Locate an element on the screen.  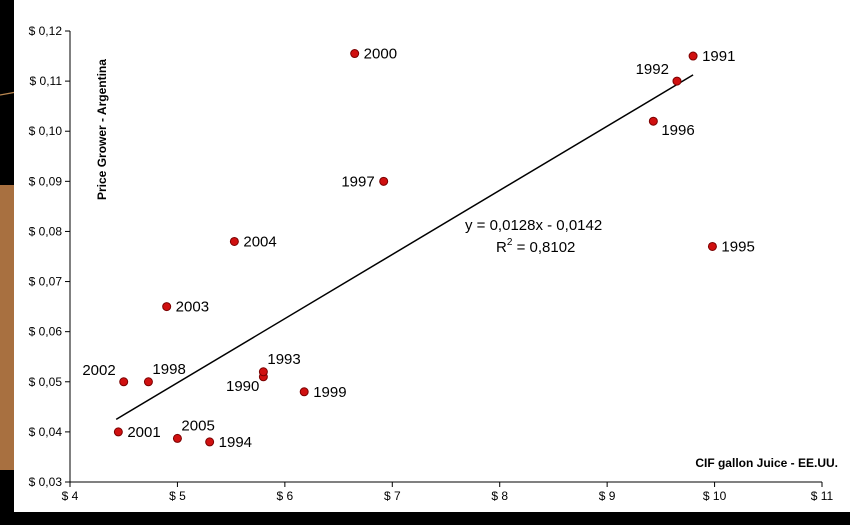
y-tick-label: $ 0,03 is located at coordinates (46, 482).